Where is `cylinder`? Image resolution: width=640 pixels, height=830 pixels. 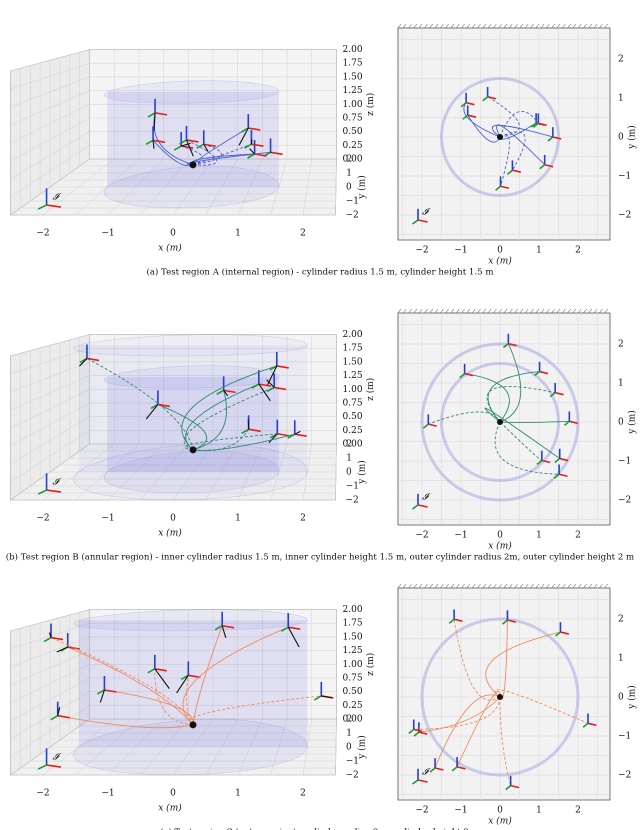 cylinder is located at coordinates (193, 424).